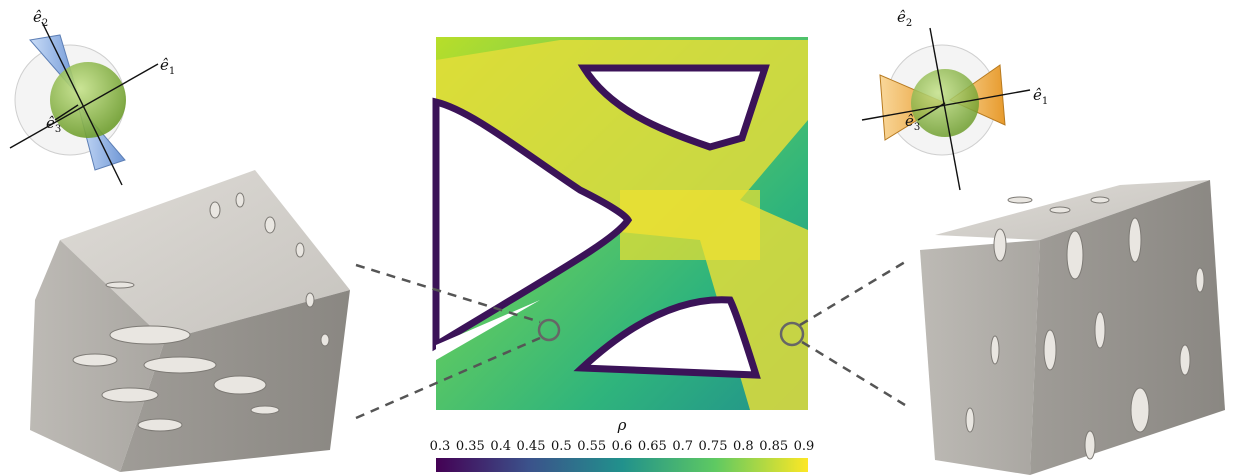  I want to click on leader-left-top, so click(448, 293).